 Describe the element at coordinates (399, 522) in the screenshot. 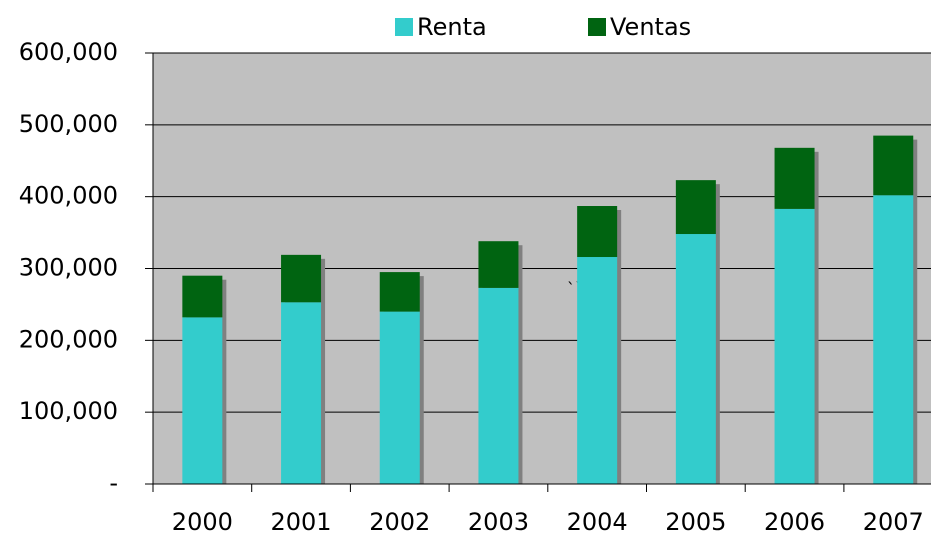

I see `x-tick-label: 2002` at that location.